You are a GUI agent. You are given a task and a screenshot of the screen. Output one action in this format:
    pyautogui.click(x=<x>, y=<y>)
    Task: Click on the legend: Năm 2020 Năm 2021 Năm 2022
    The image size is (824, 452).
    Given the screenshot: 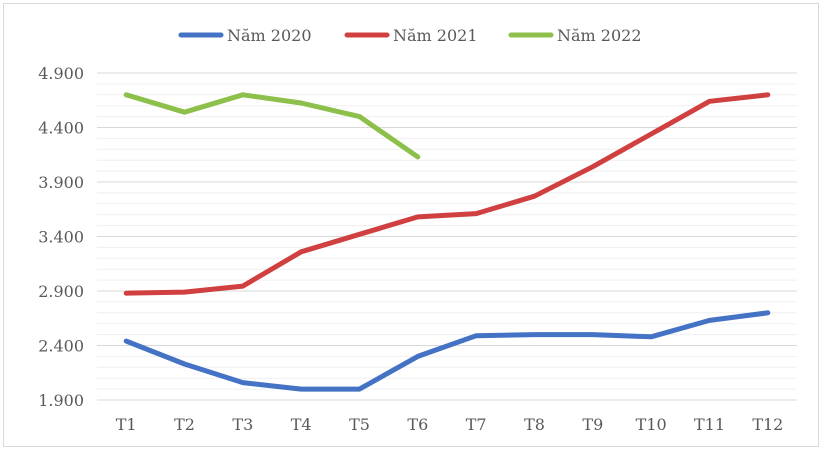 What is the action you would take?
    pyautogui.click(x=410, y=35)
    